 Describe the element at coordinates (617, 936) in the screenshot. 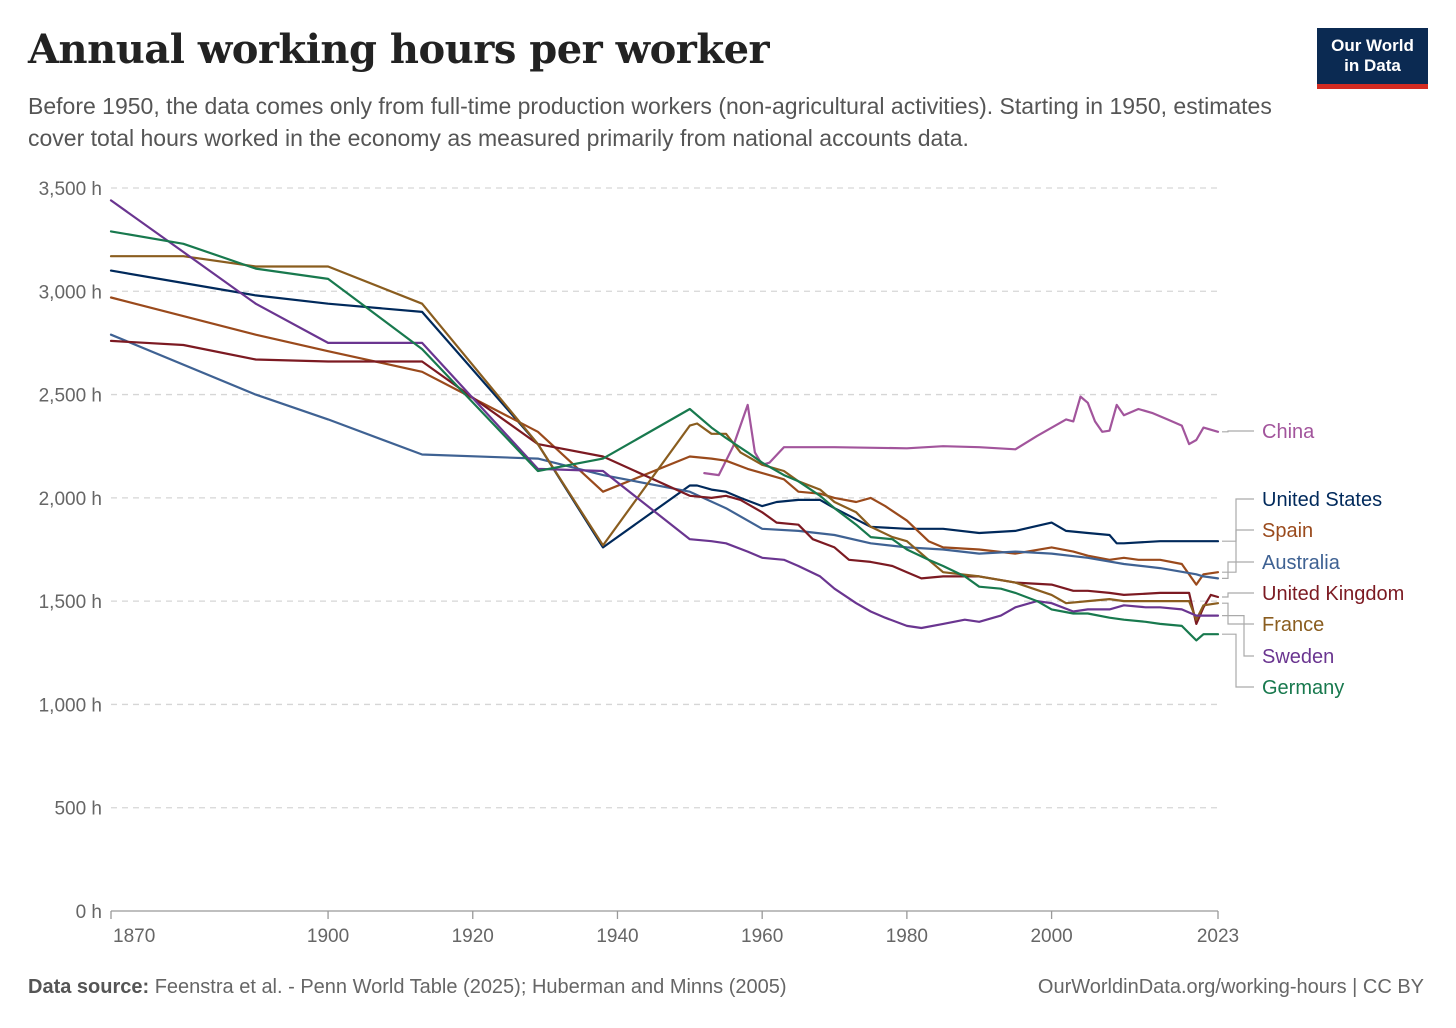

I see `x-tick-label: 1940` at that location.